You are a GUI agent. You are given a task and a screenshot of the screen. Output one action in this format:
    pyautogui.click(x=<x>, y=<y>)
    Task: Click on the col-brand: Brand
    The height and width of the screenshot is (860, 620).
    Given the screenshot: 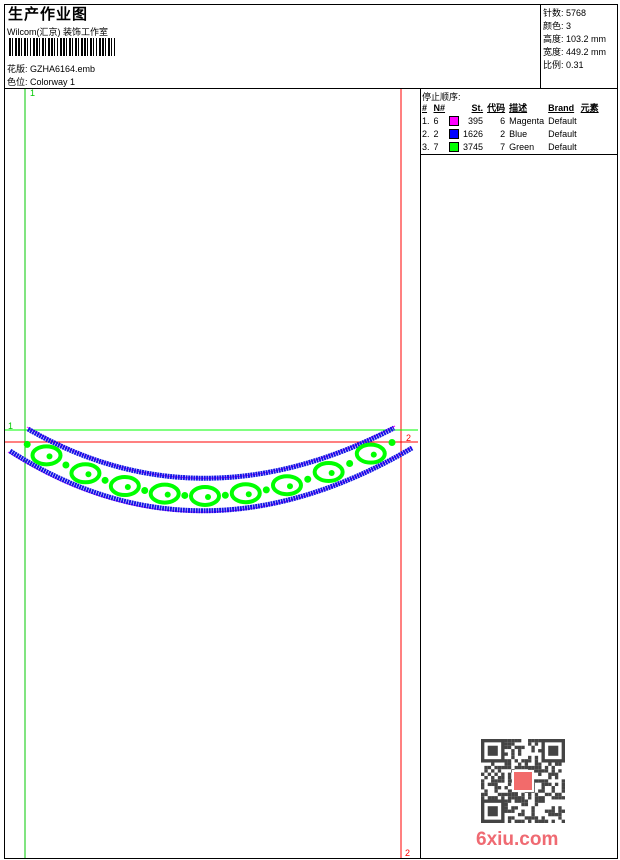 What is the action you would take?
    pyautogui.click(x=561, y=107)
    